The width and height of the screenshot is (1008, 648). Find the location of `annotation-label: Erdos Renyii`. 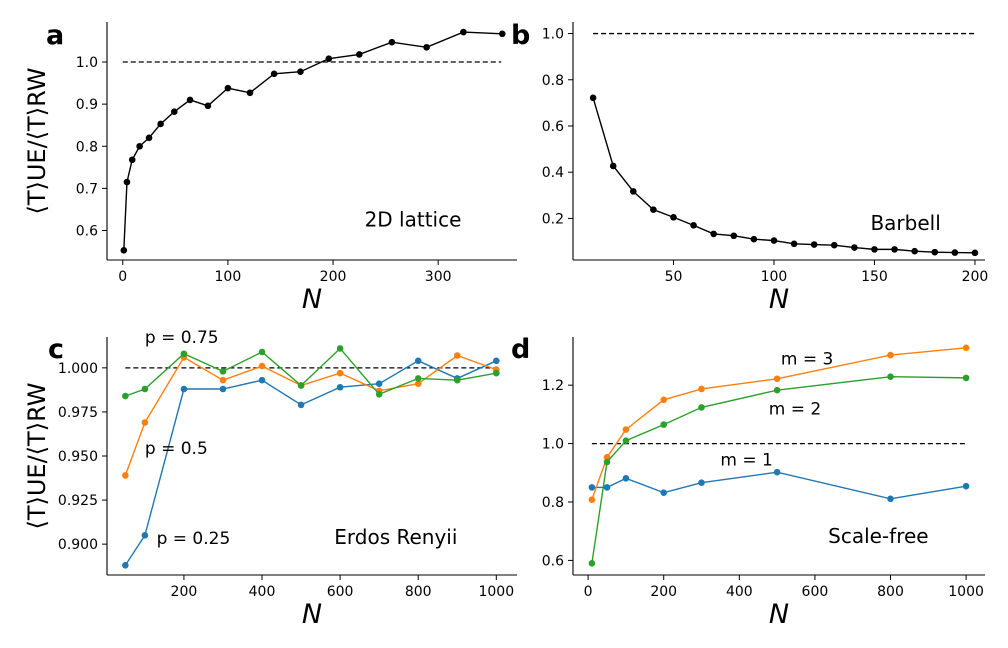

annotation-label: Erdos Renyii is located at coordinates (395, 537).